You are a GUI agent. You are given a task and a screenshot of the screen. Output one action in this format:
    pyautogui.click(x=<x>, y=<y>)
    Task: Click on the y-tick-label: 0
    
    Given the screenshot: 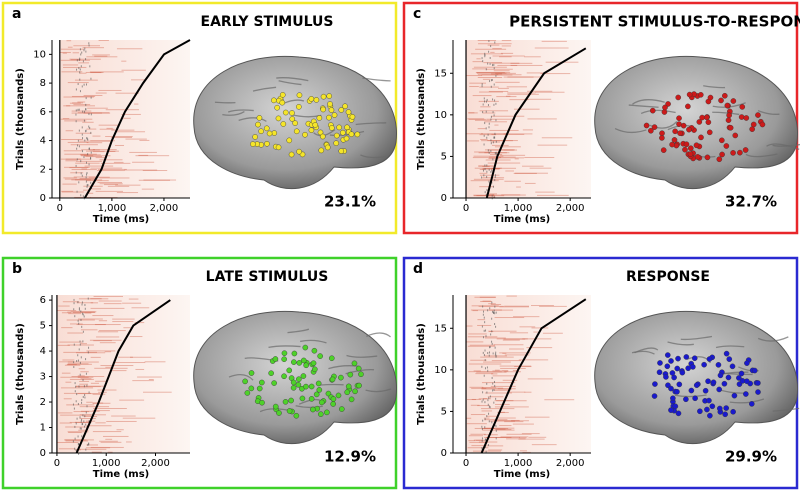 What is the action you would take?
    pyautogui.click(x=43, y=198)
    